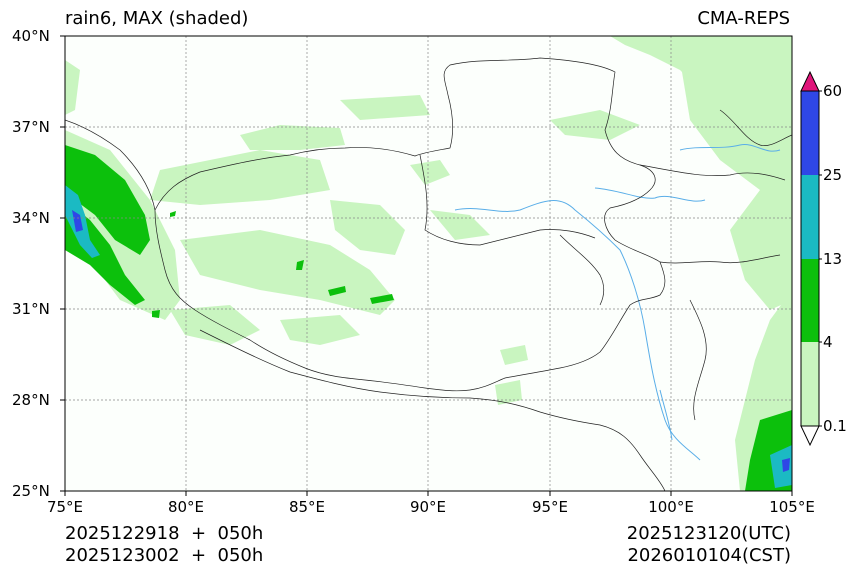  What do you see at coordinates (833, 259) in the screenshot?
I see `colorbar-label: 13` at bounding box center [833, 259].